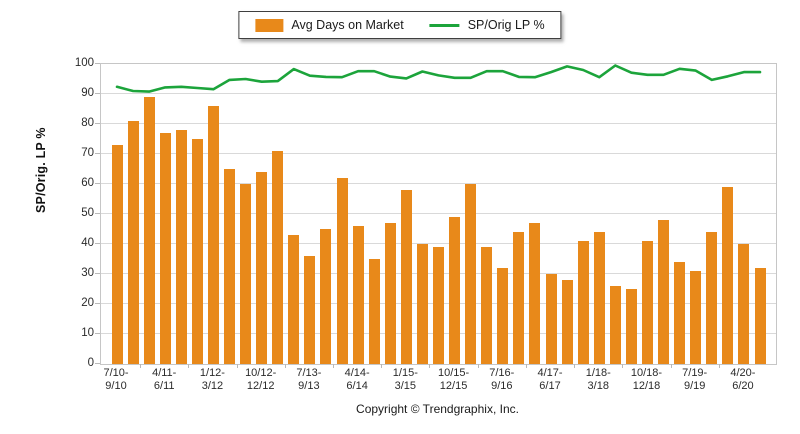 This screenshot has height=434, width=800. Describe the element at coordinates (444, 25) in the screenshot. I see `line-swatch-icon` at that location.